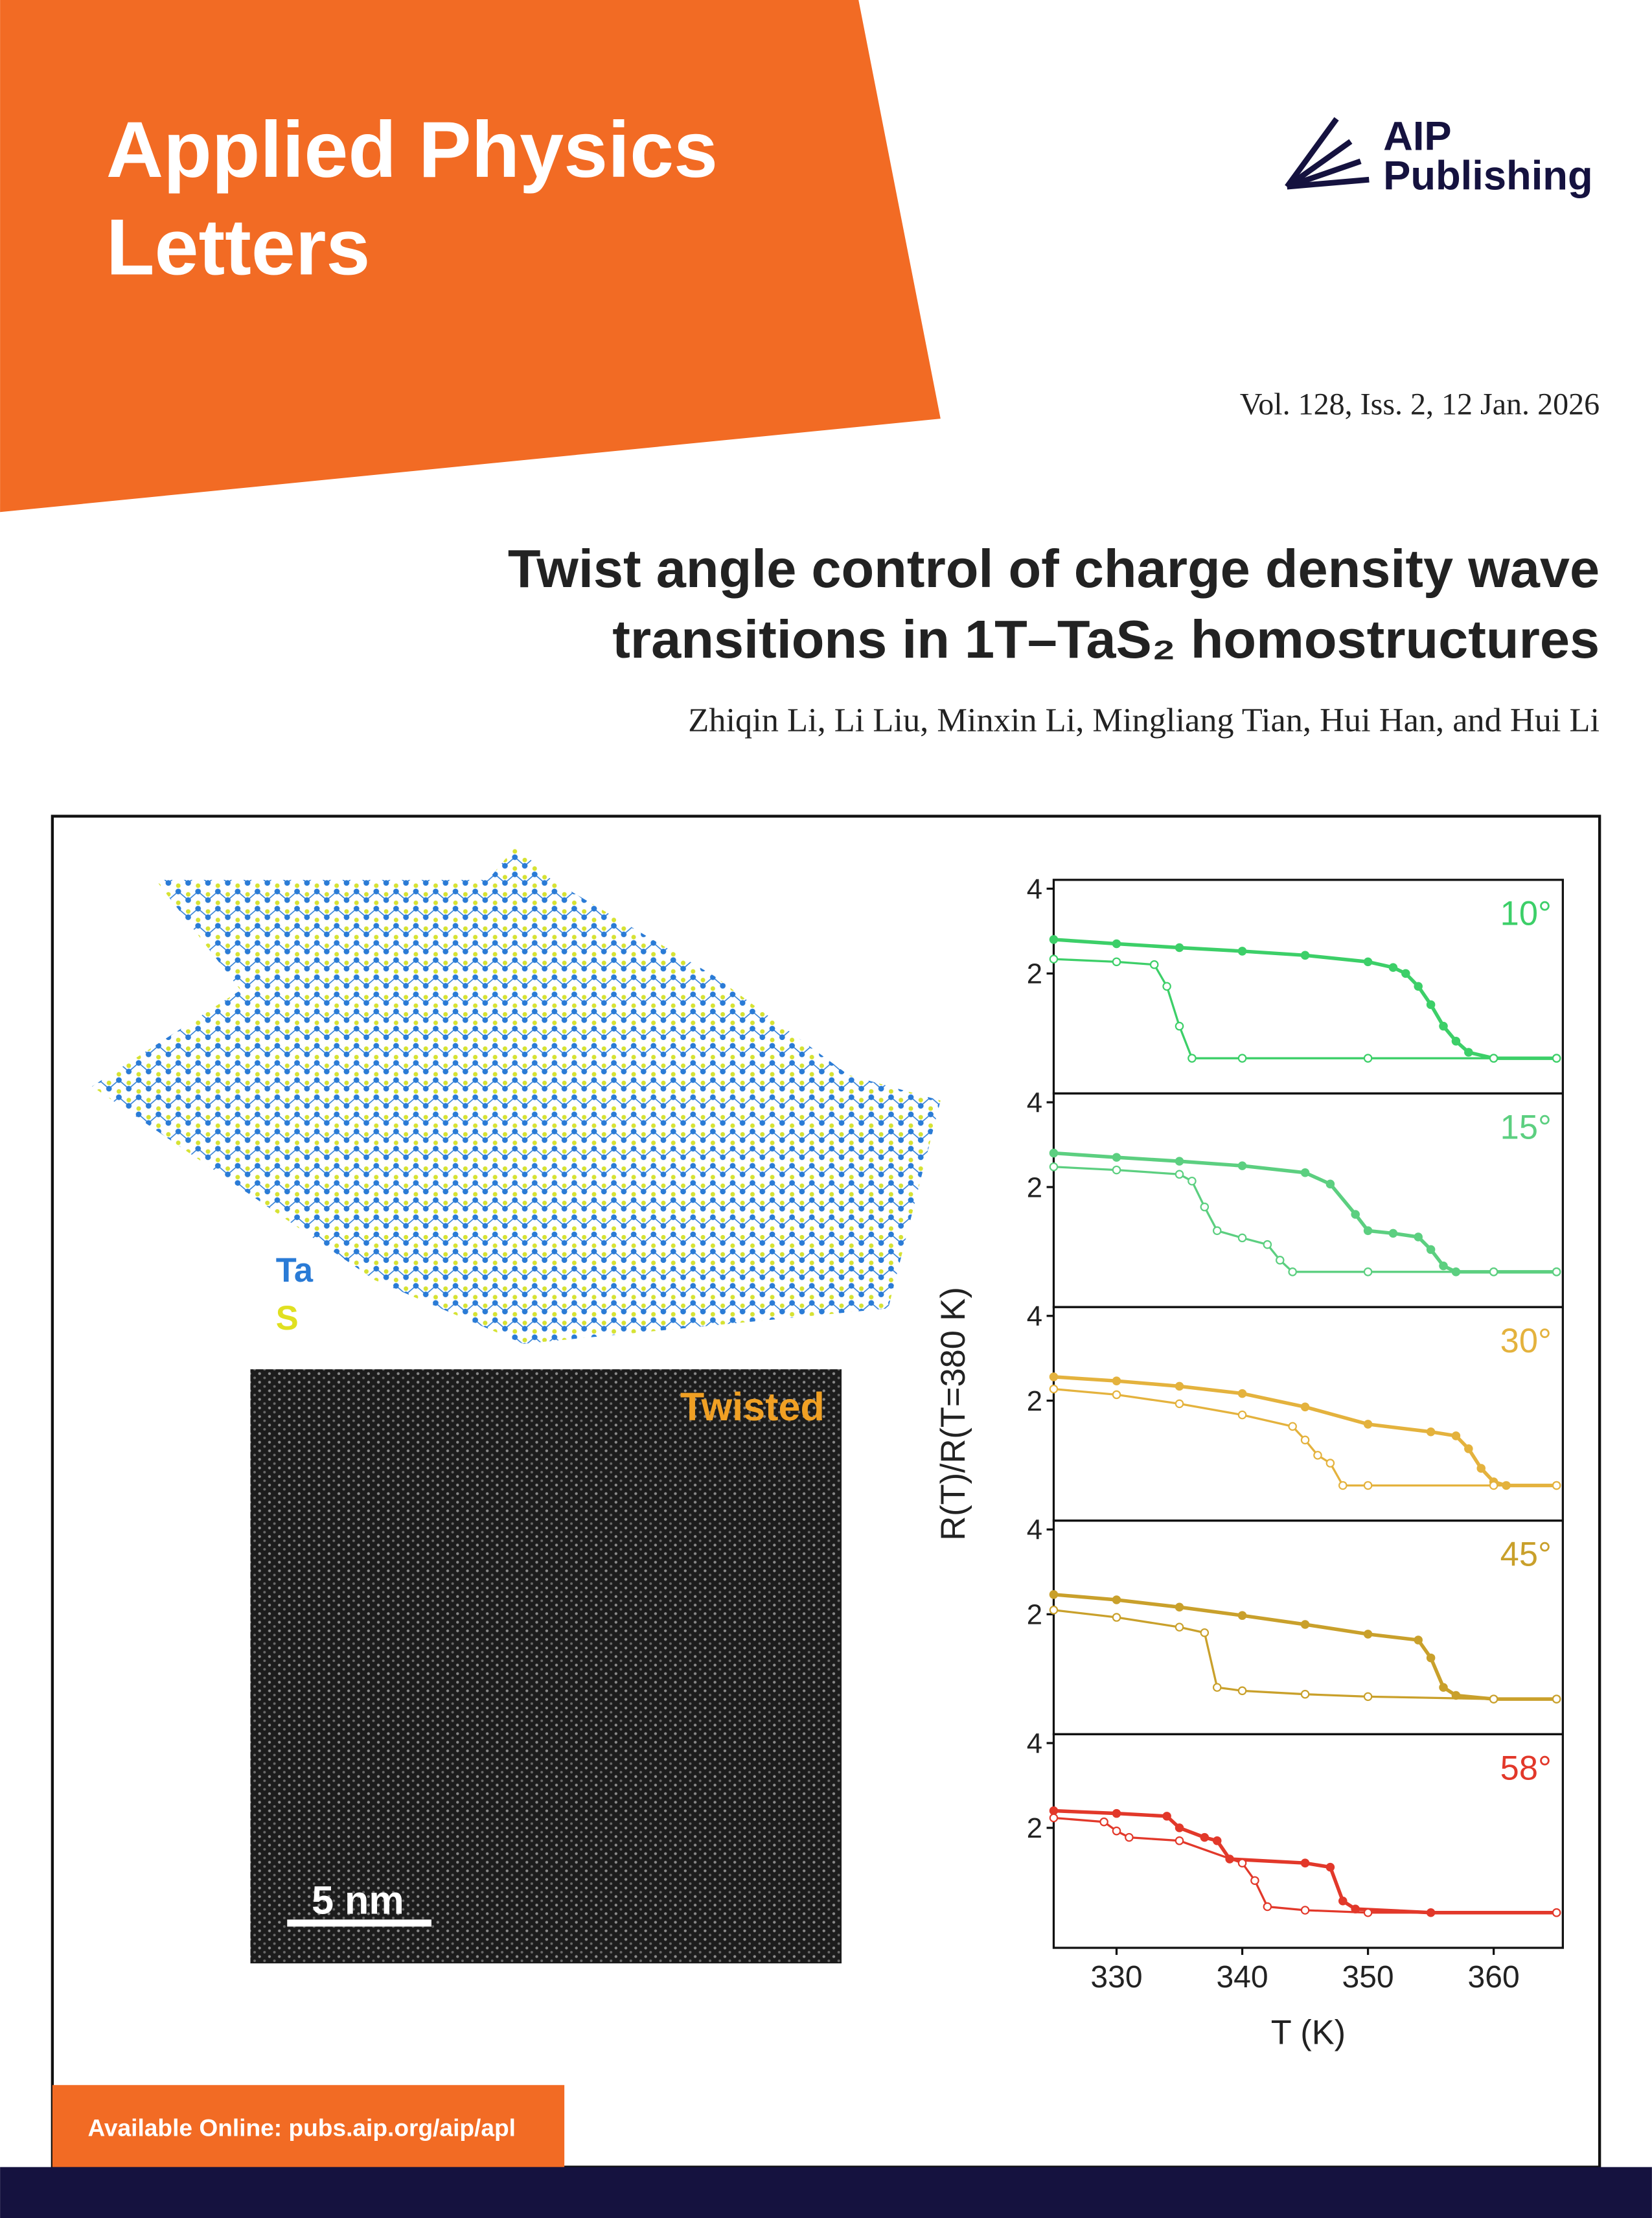  I want to click on scale-bar, so click(359, 1923).